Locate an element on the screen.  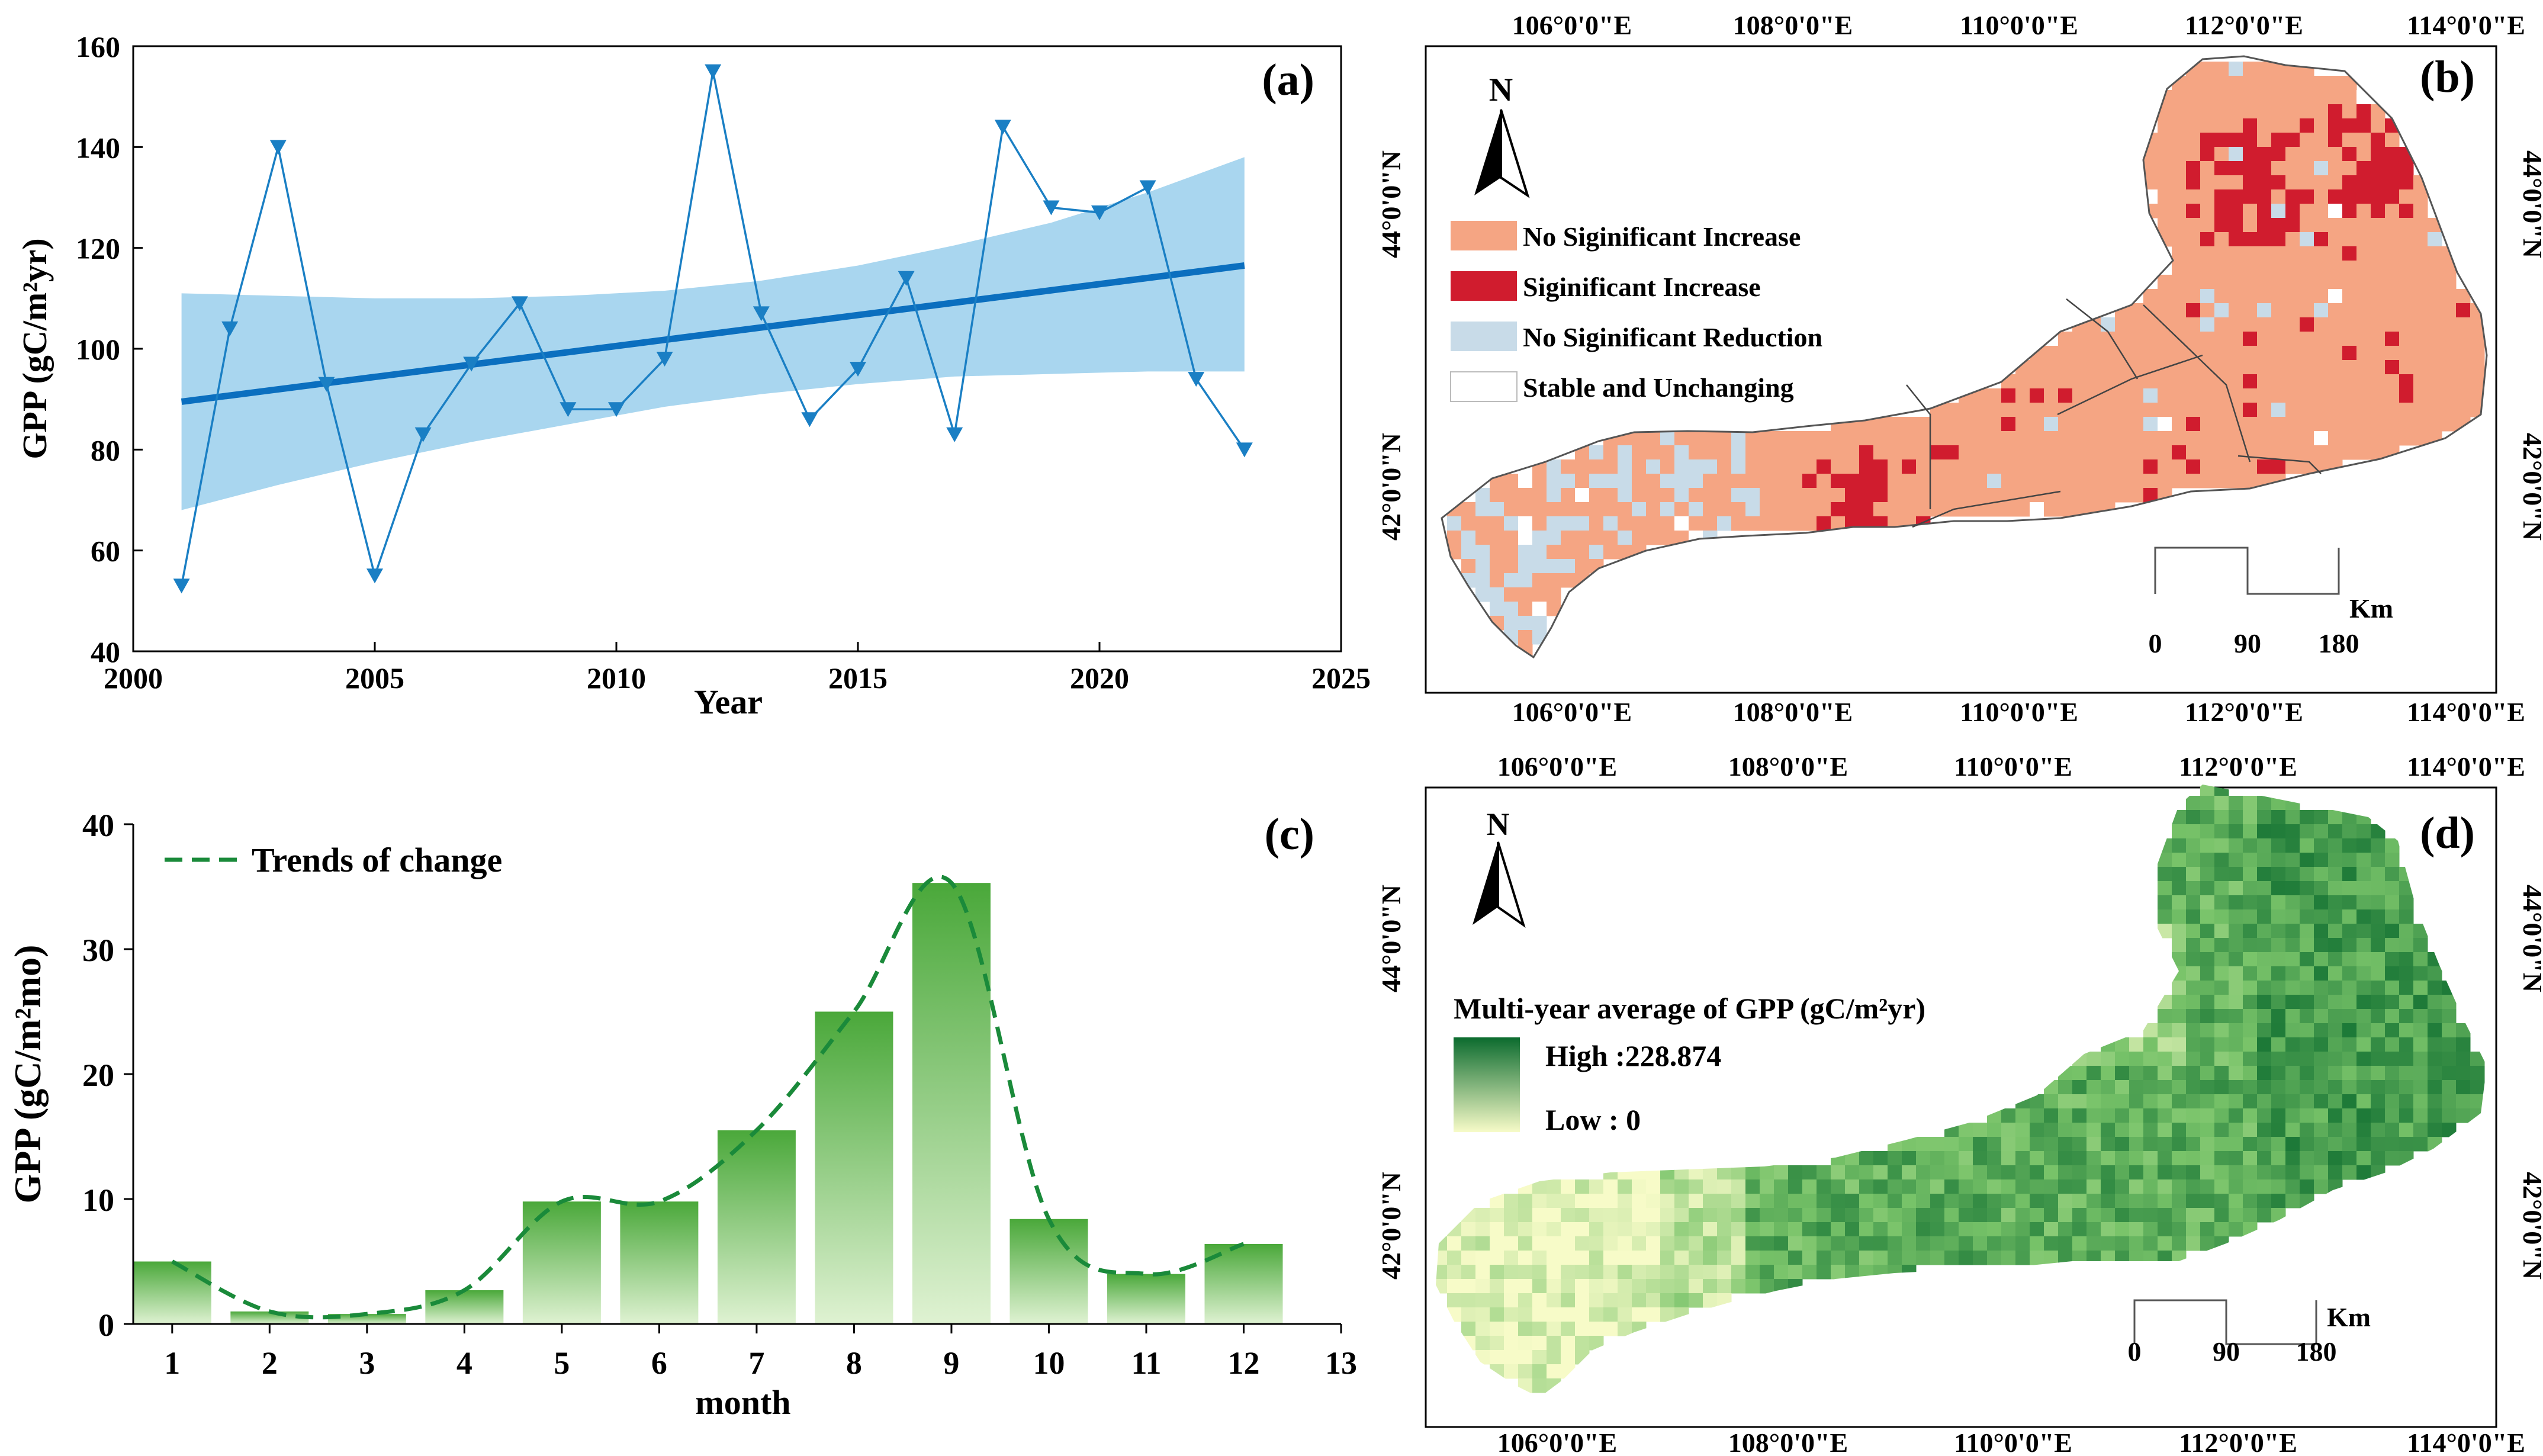
x-tick-label: 1 is located at coordinates (172, 1363).